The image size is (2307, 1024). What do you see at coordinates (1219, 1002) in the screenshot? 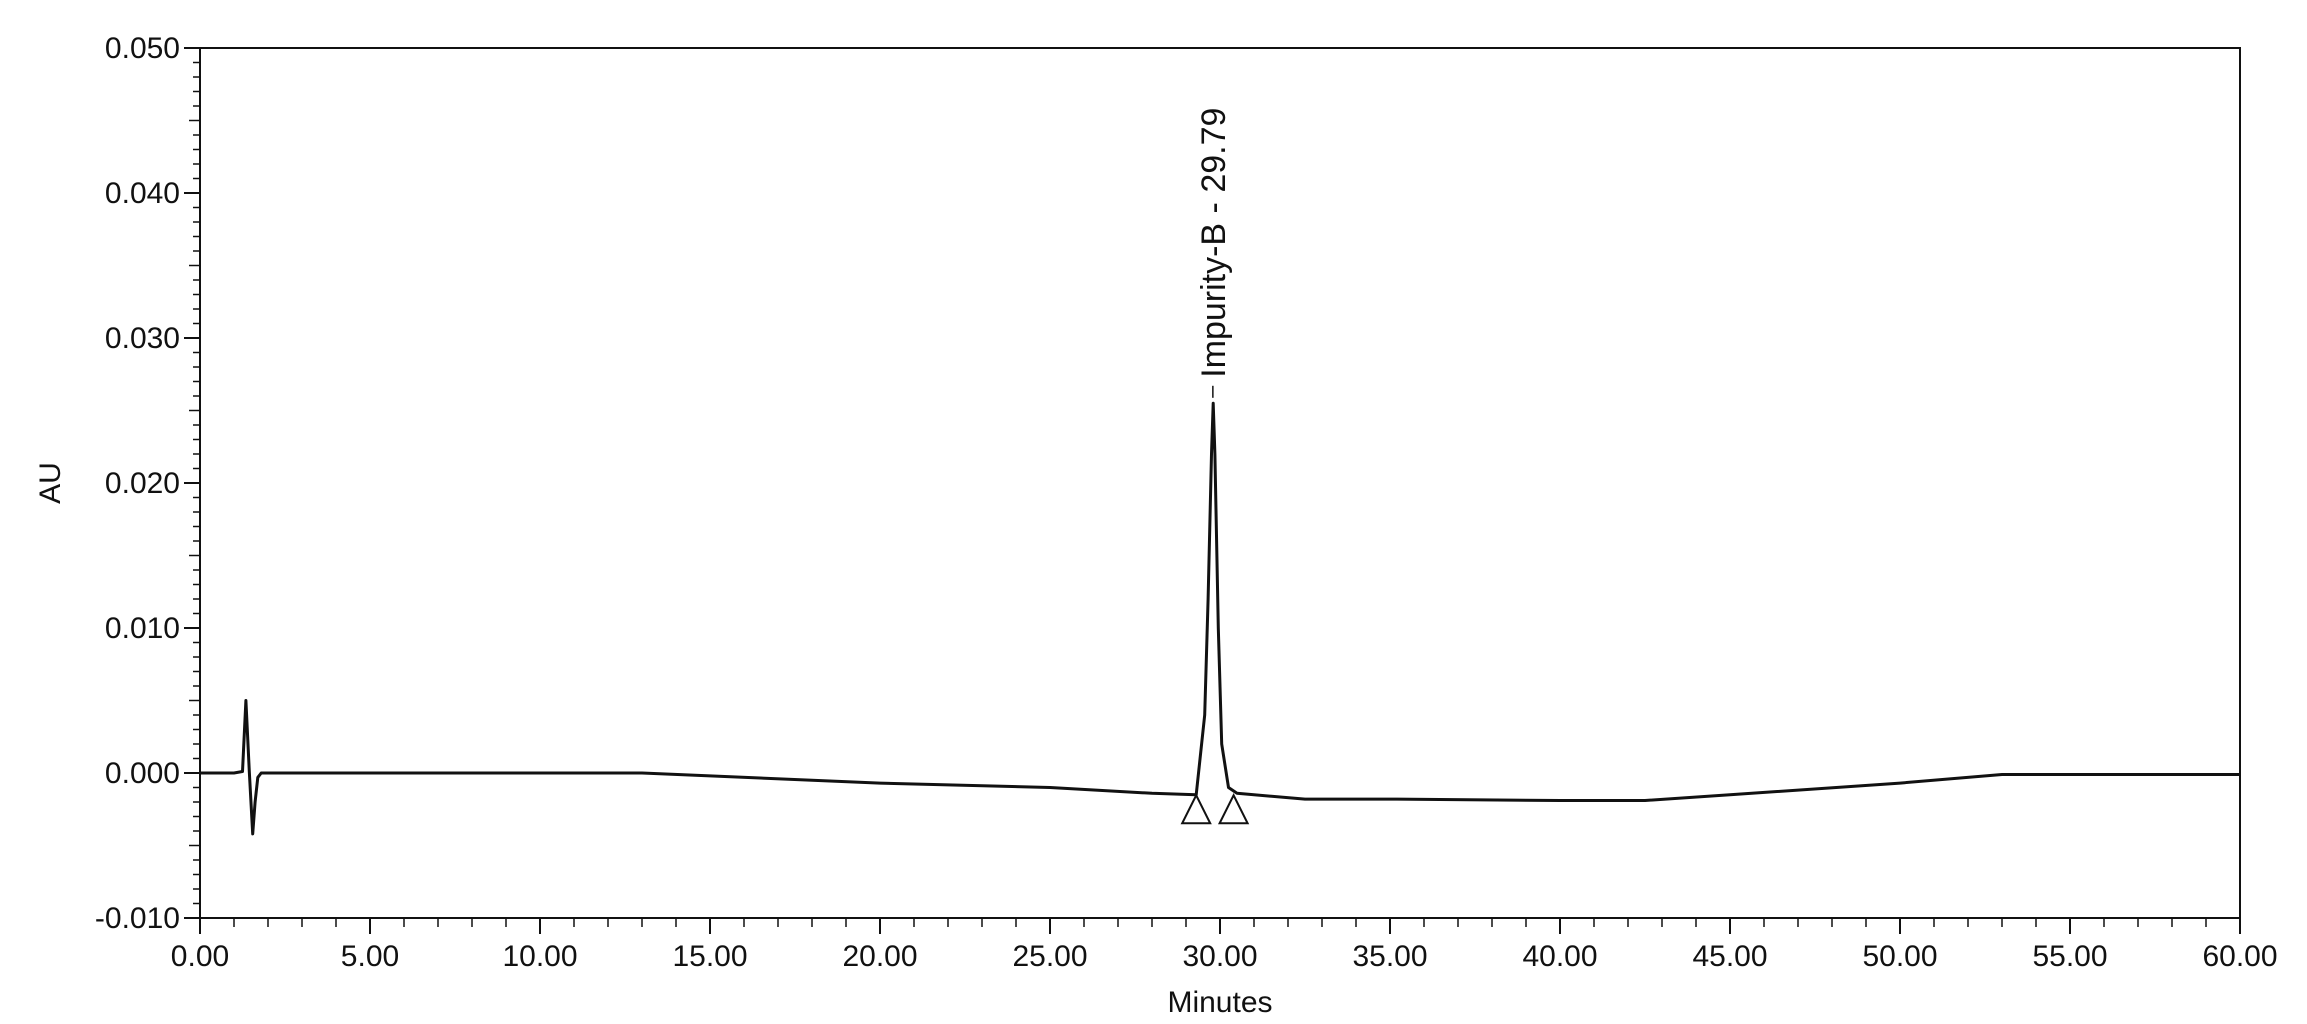
I see `x-axis-title: Minutes` at bounding box center [1219, 1002].